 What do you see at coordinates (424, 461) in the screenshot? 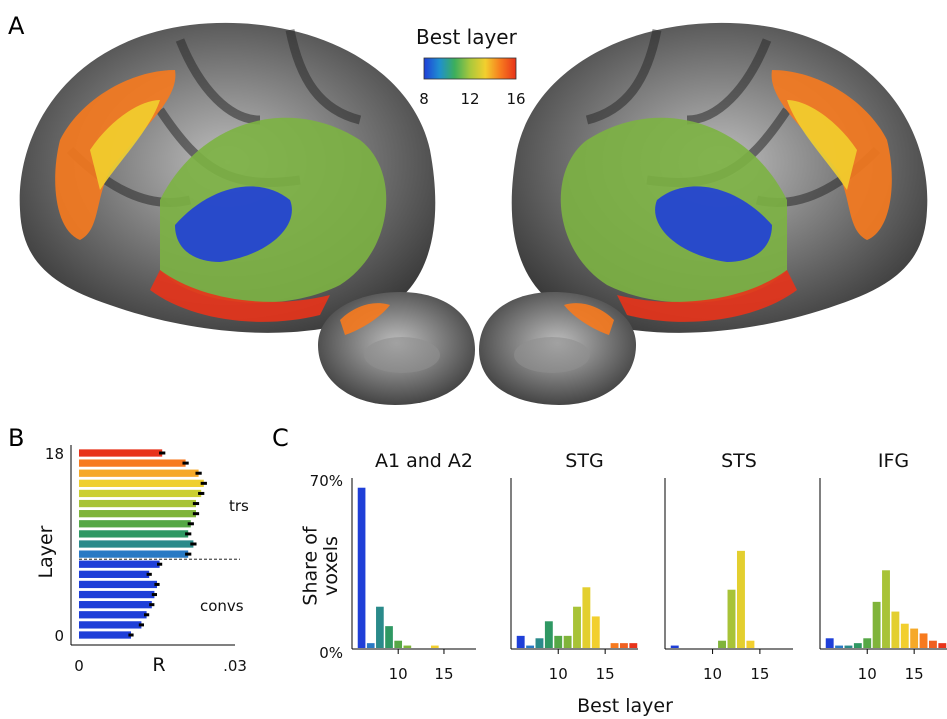
I see `histogram-title: A1 and A2` at bounding box center [424, 461].